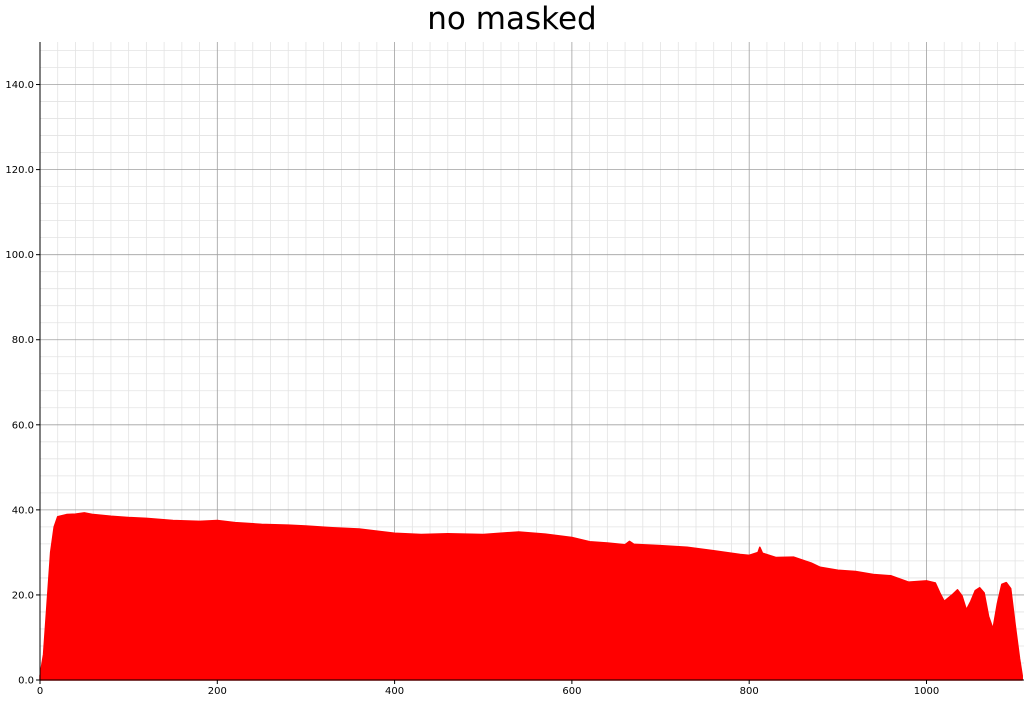 This screenshot has width=1024, height=720. What do you see at coordinates (19, 170) in the screenshot?
I see `y-tick-label: 120.0` at bounding box center [19, 170].